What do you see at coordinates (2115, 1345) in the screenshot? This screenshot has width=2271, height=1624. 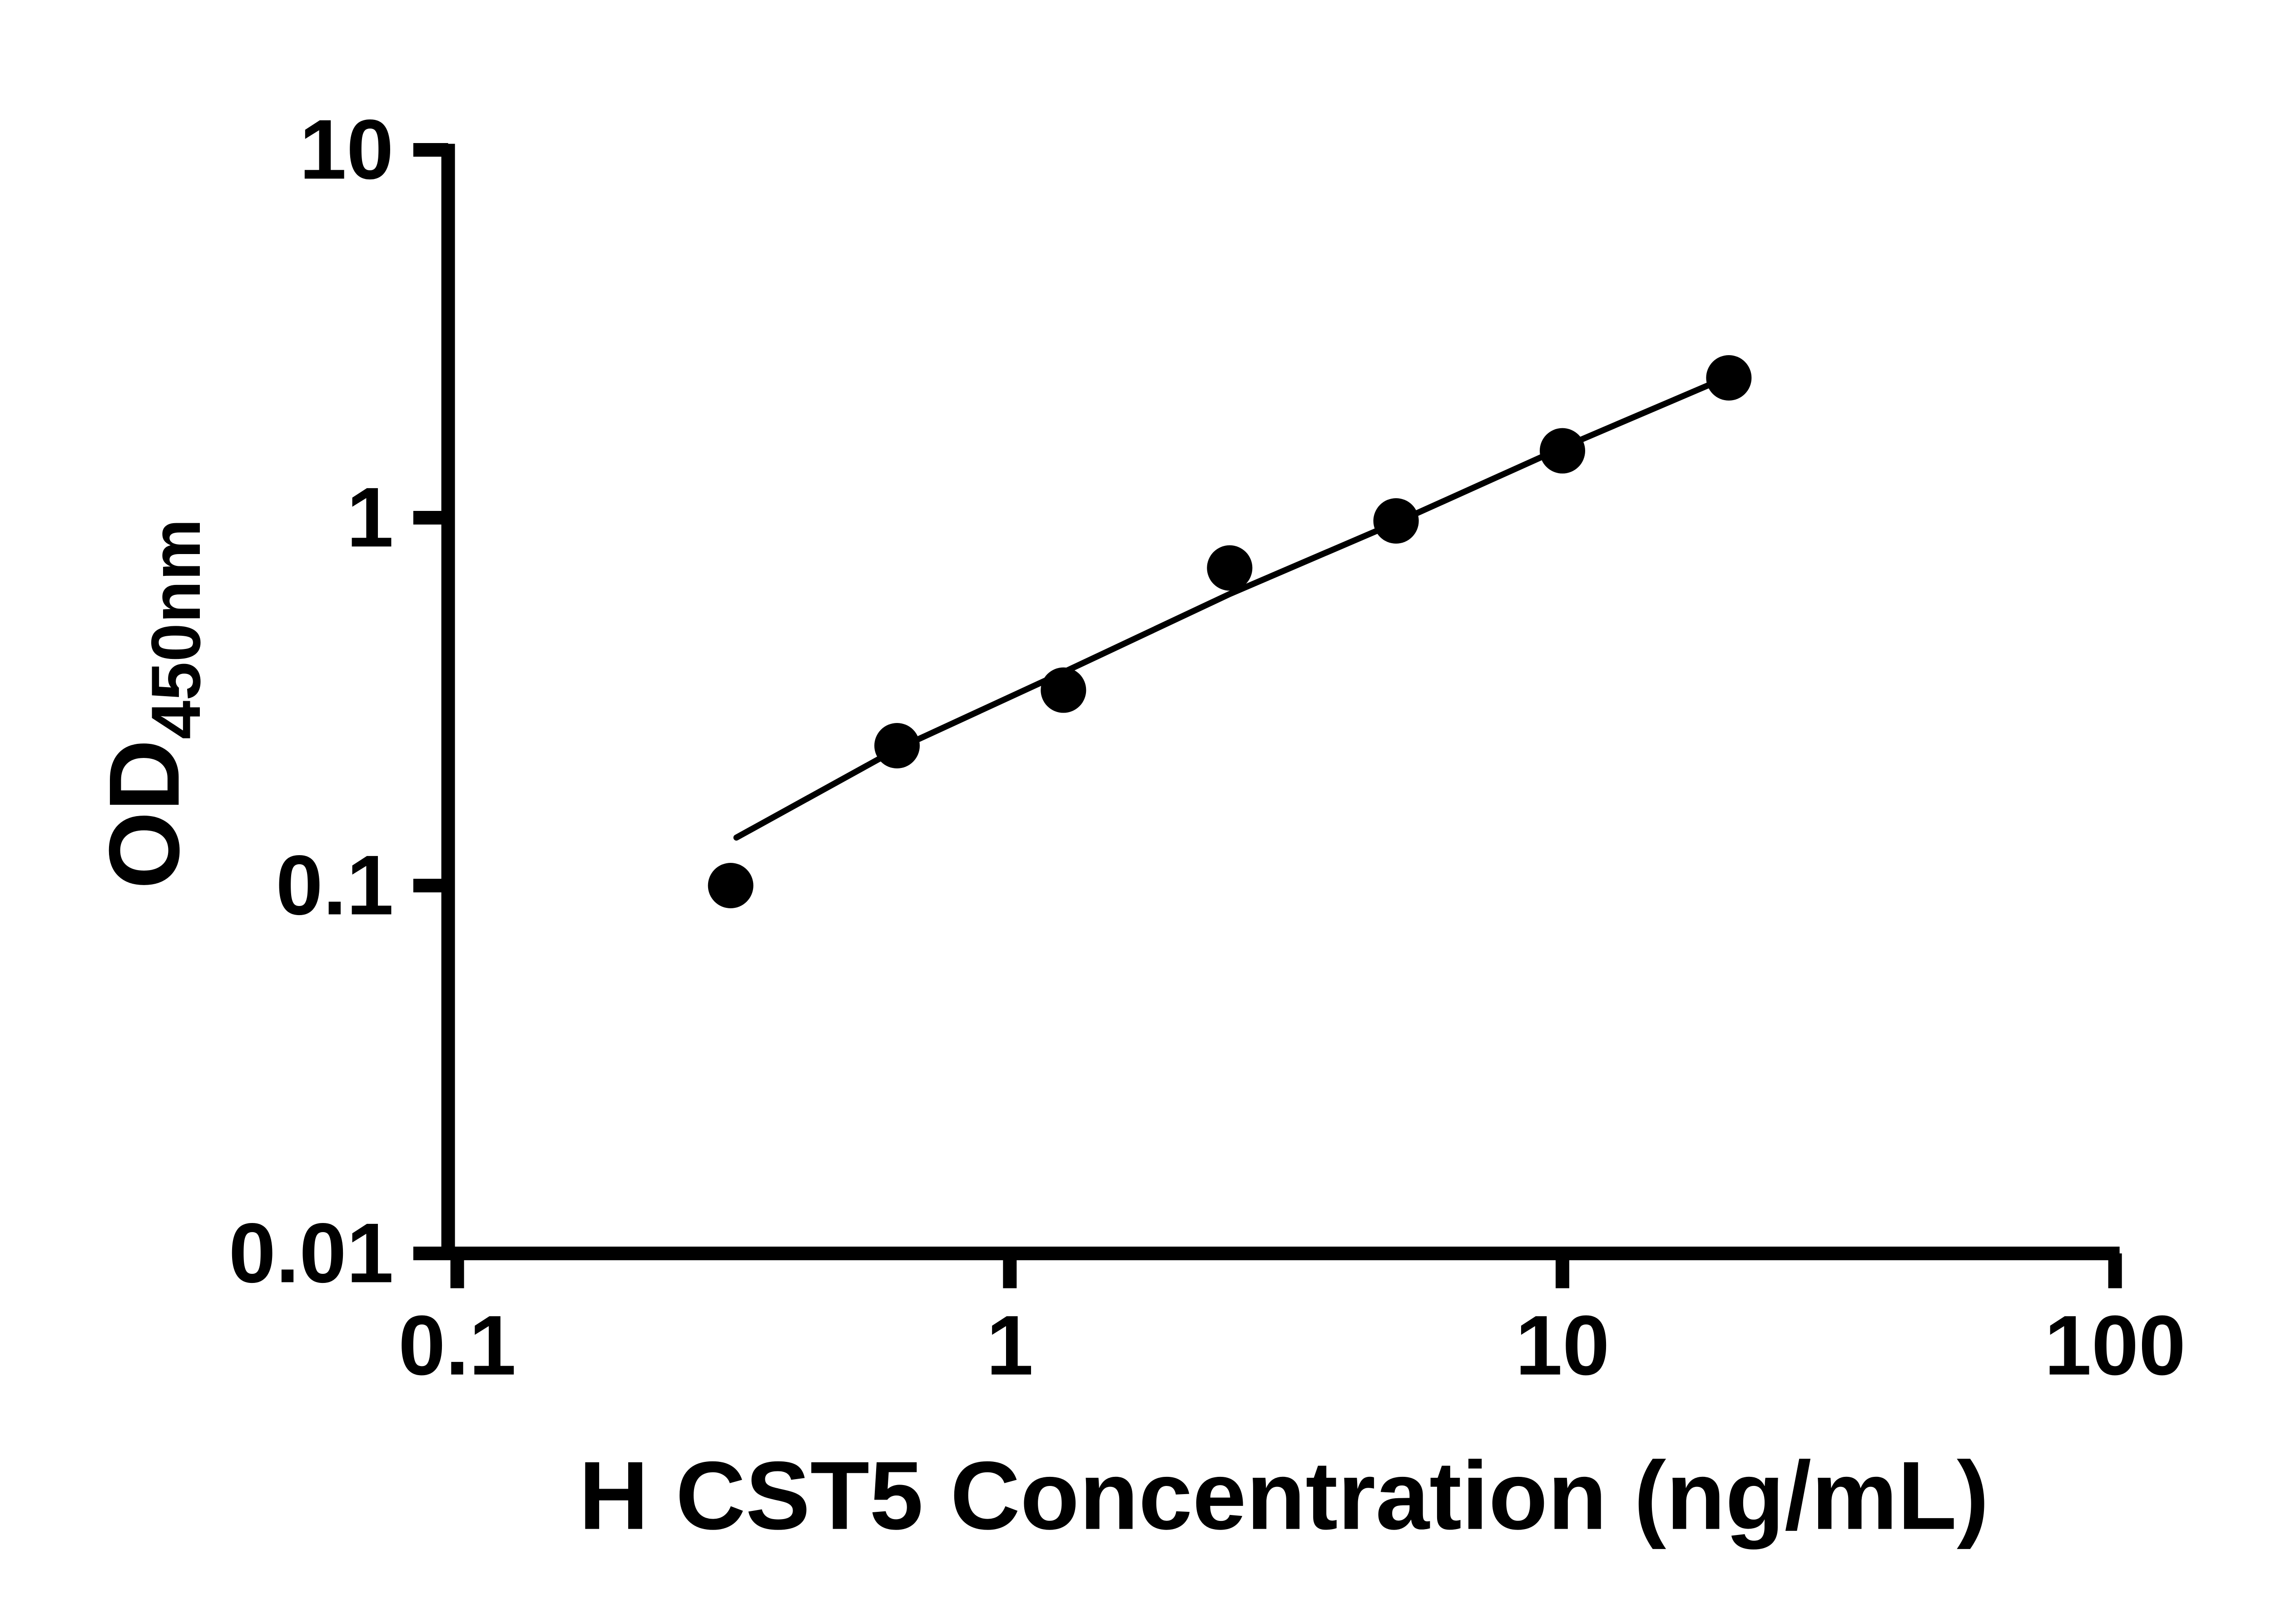 I see `x-tick-label: 100` at bounding box center [2115, 1345].